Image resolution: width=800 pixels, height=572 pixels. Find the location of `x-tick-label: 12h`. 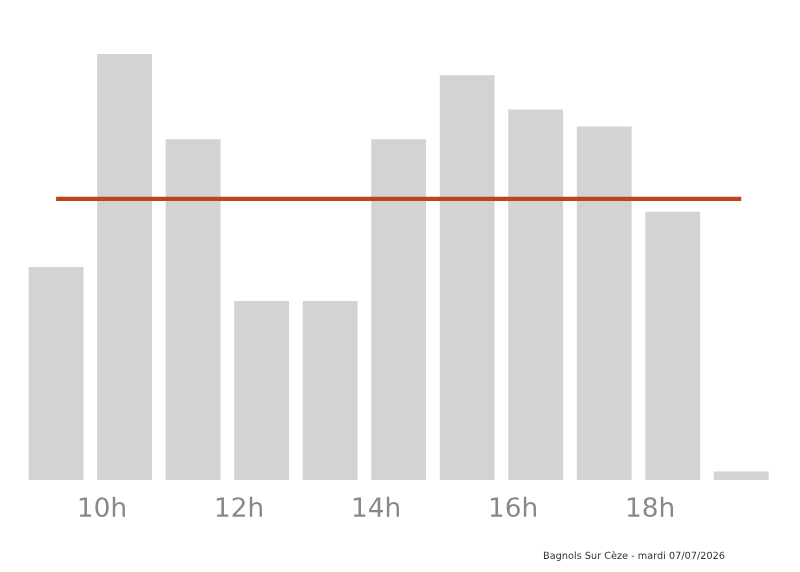

x-tick-label: 12h is located at coordinates (239, 506).